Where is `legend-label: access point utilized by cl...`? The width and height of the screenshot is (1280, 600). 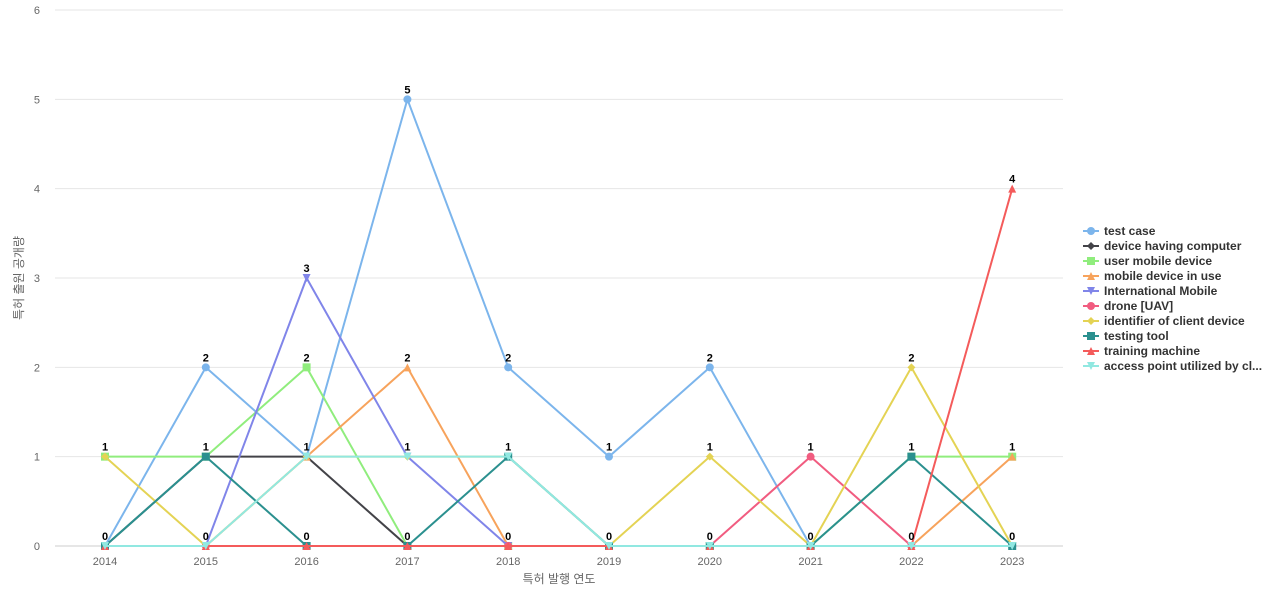
legend-label: access point utilized by cl... is located at coordinates (1183, 366).